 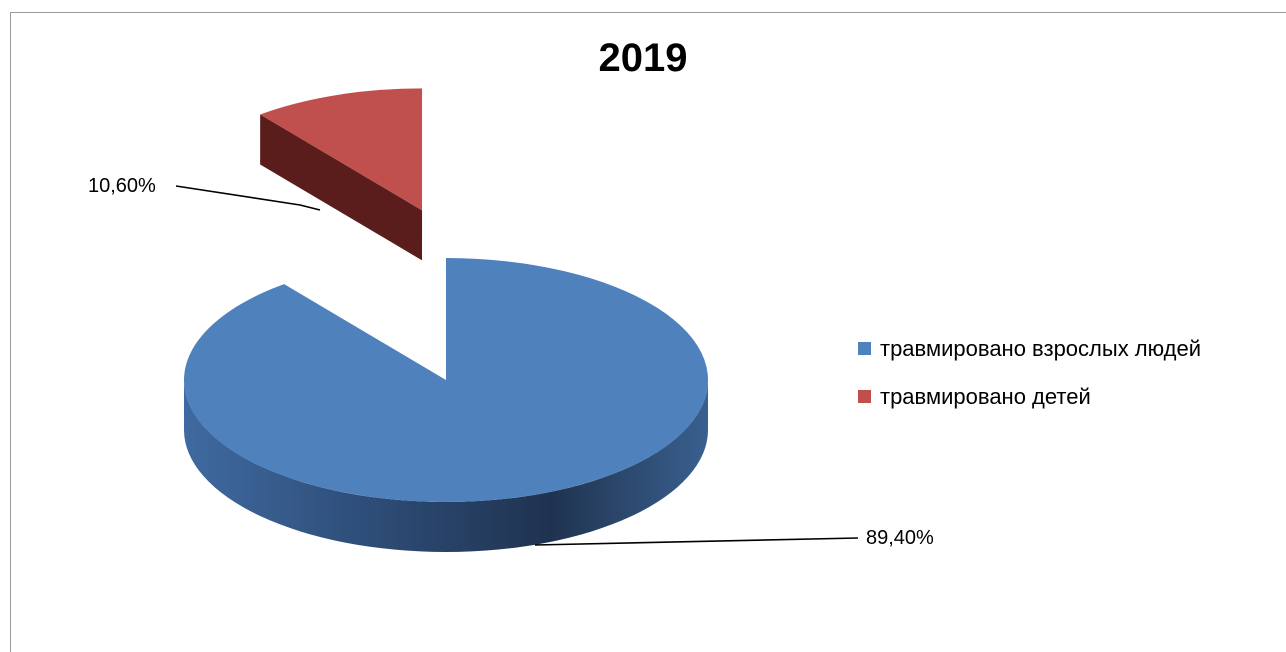 I want to click on chart-title: 2019, so click(x=643, y=58).